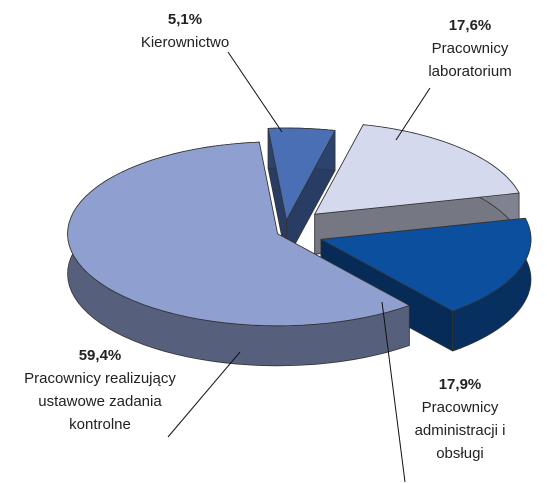  What do you see at coordinates (100, 355) in the screenshot?
I see `value-label: 59,4%` at bounding box center [100, 355].